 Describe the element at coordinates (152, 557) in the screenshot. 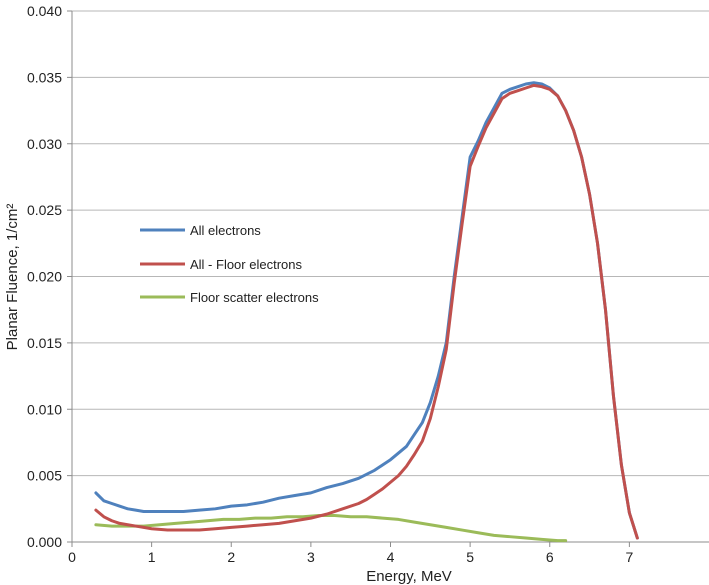

I see `x-tick-label: 1` at that location.